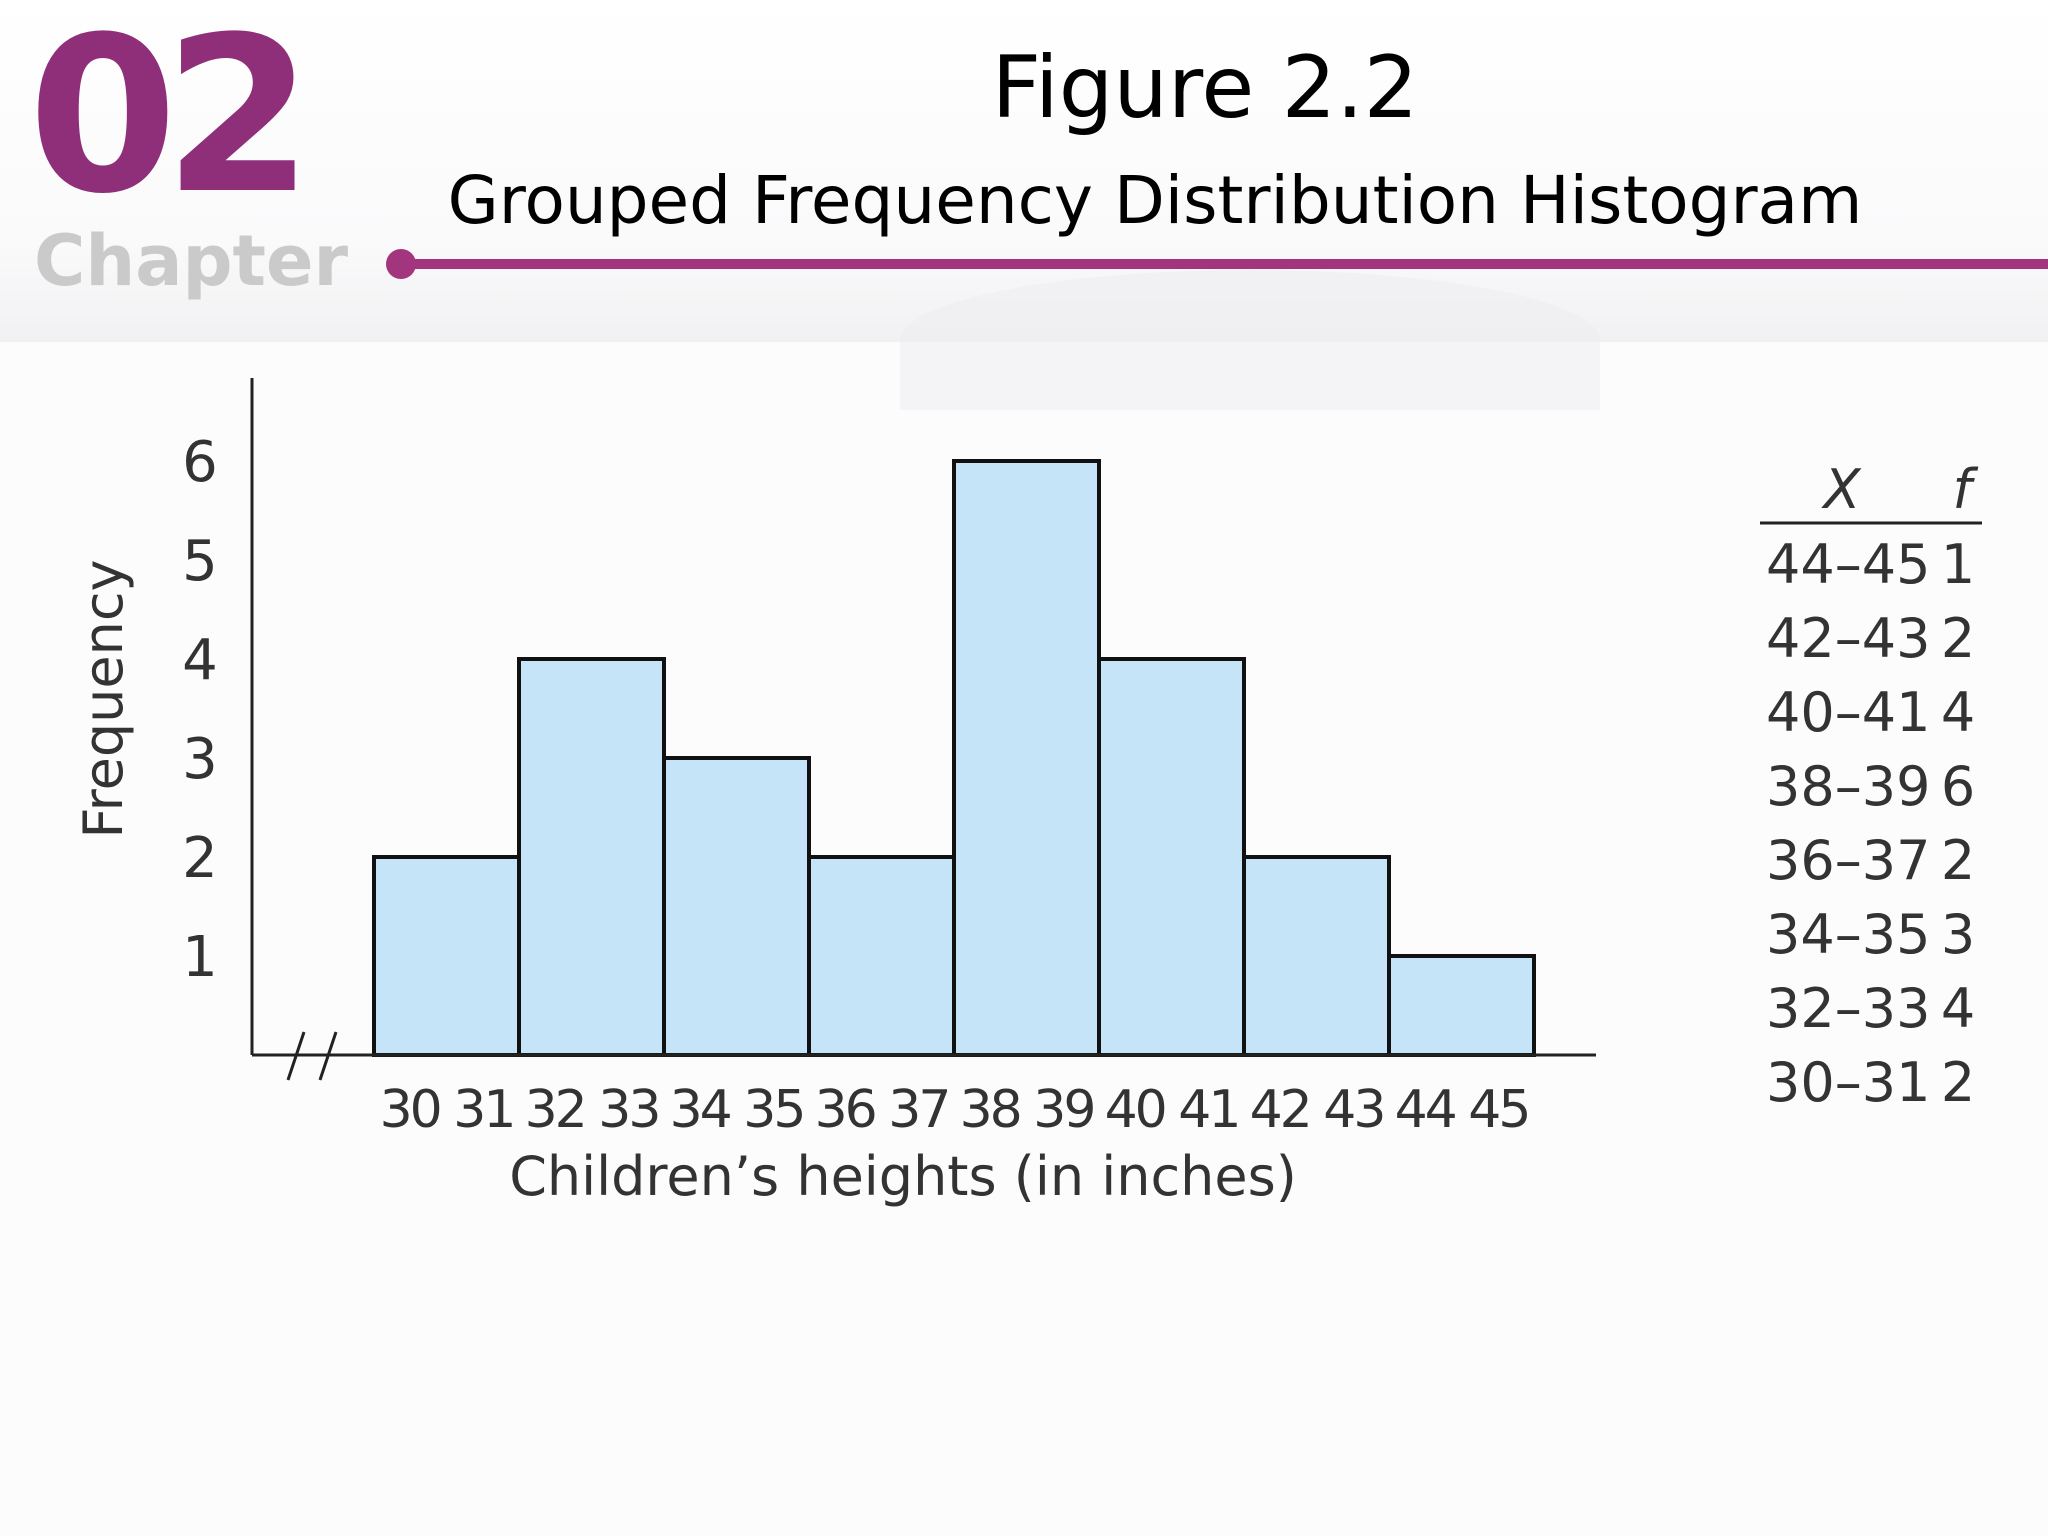  Describe the element at coordinates (882, 1110) in the screenshot. I see `x-category-label: 36 37` at that location.